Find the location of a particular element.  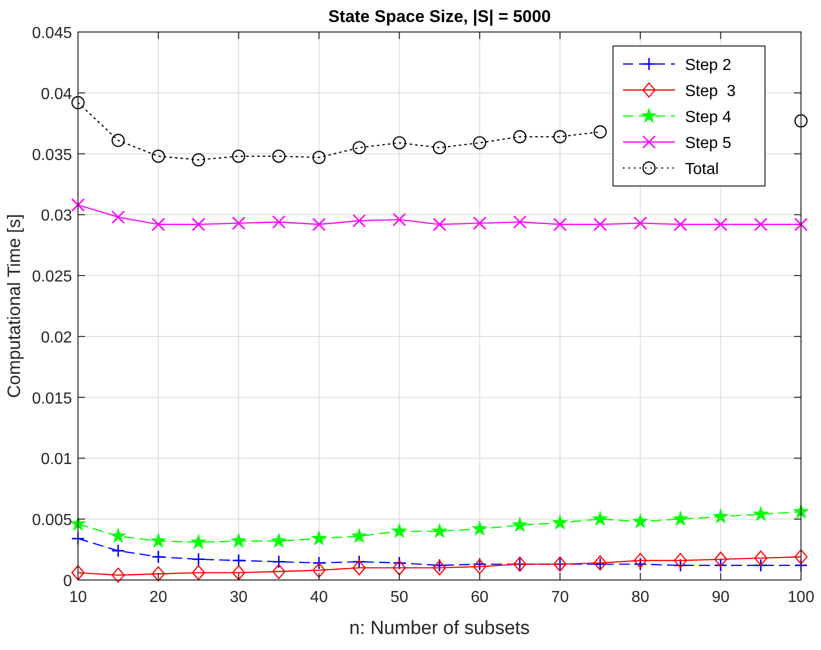

legend-label: Step 4 is located at coordinates (708, 117).